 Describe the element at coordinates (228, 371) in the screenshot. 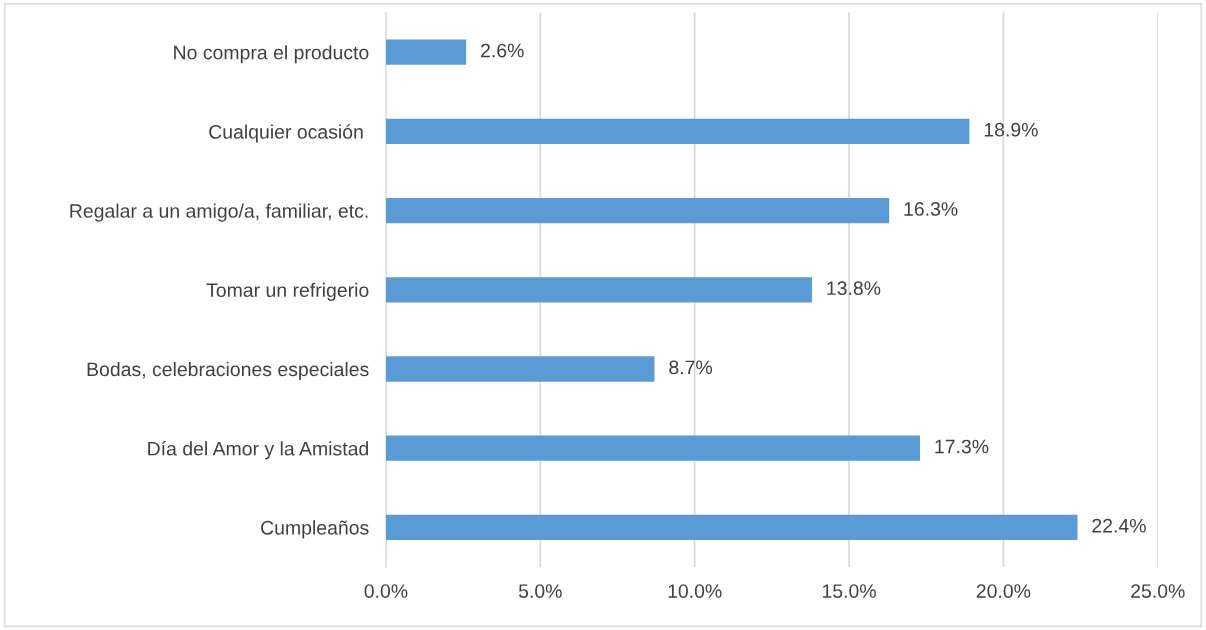

I see `y-tick-label: Bodas, celebraciones especiales` at that location.